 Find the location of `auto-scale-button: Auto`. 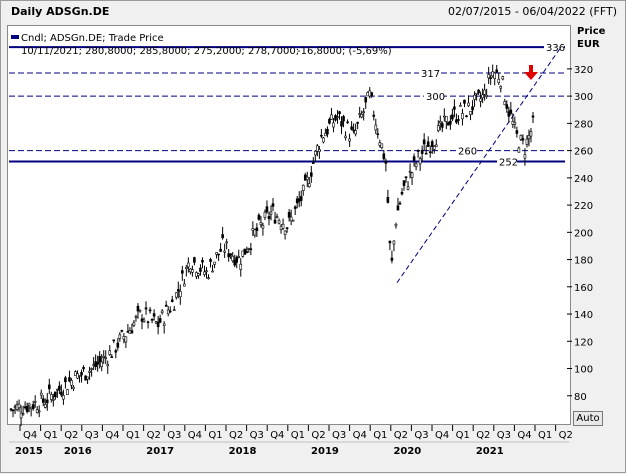

auto-scale-button: Auto is located at coordinates (588, 418).